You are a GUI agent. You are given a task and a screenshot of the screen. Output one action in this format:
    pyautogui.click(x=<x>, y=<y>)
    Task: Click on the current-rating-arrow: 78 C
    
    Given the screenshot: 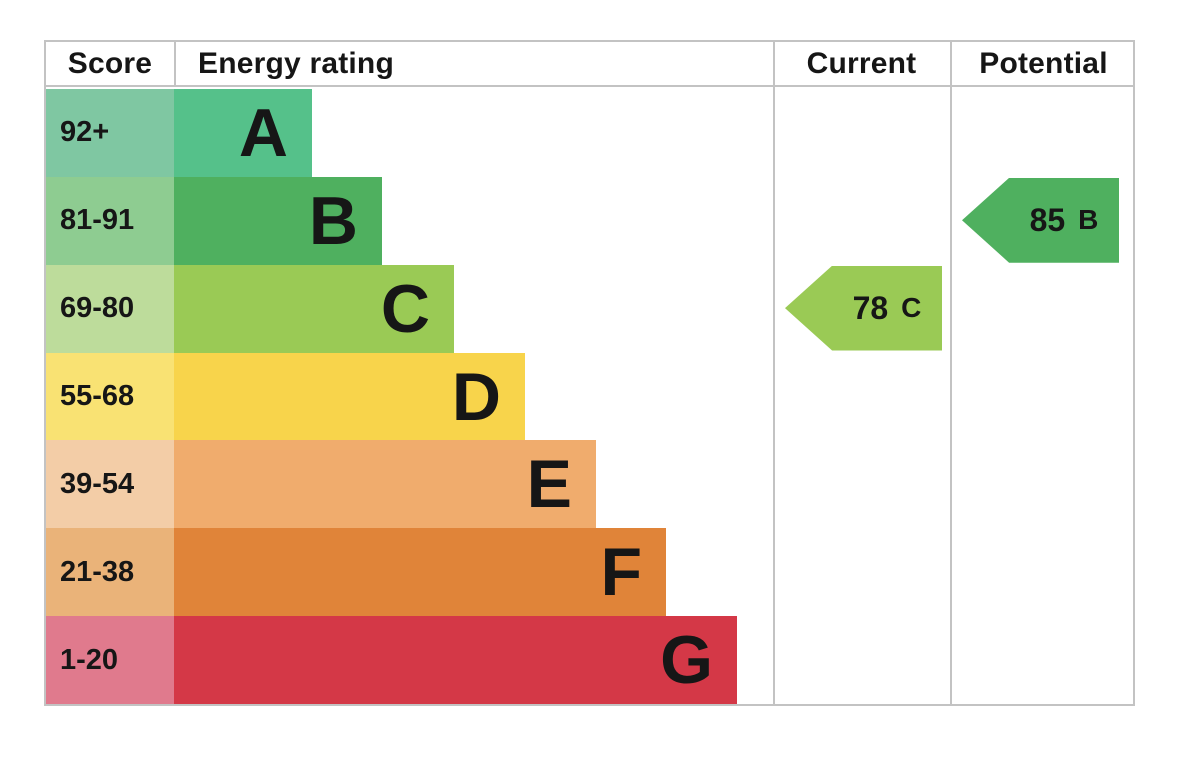 What is the action you would take?
    pyautogui.click(x=863, y=308)
    